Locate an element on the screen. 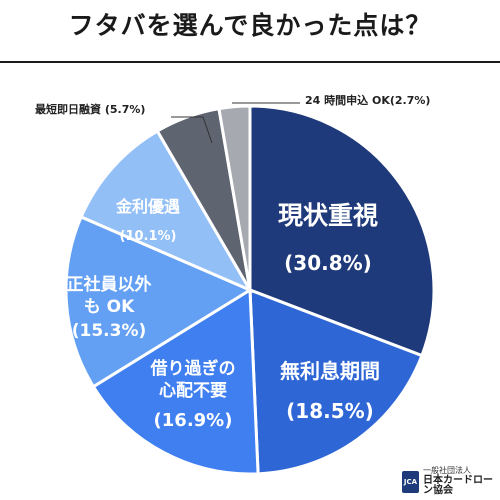 The width and height of the screenshot is (500, 500). slice-label-3-line-0: 正社員以外 is located at coordinates (109, 284).